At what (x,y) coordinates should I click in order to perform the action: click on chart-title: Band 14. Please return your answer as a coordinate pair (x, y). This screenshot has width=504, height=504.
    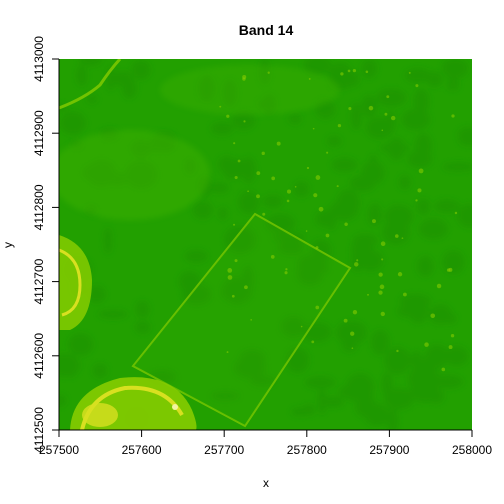
    Looking at the image, I should click on (266, 30).